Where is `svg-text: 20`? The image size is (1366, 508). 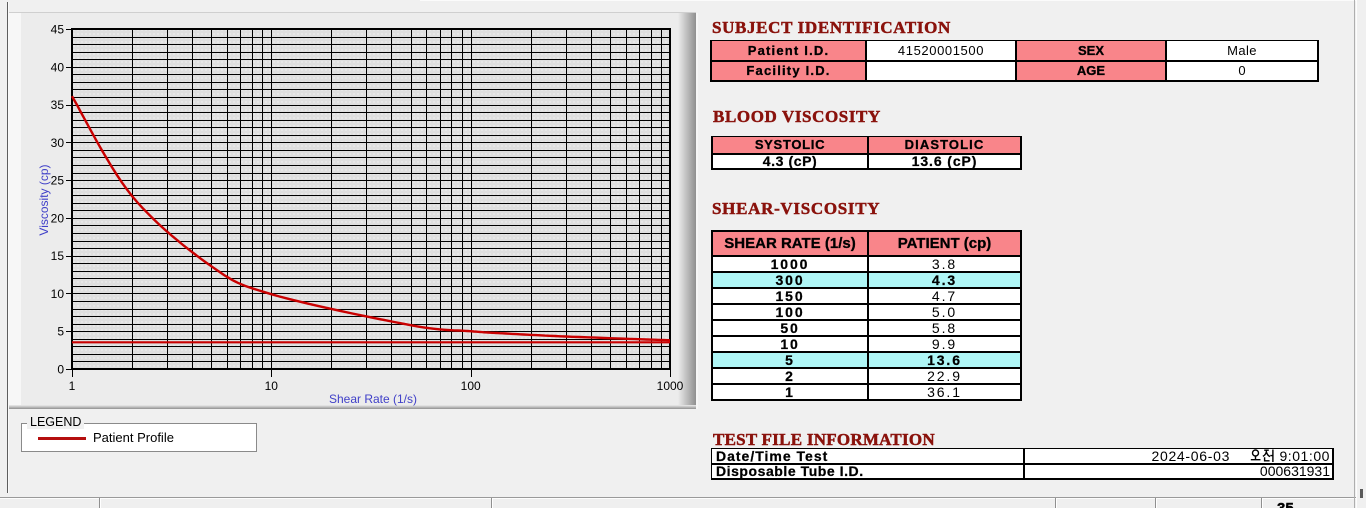
svg-text: 20 is located at coordinates (58, 218).